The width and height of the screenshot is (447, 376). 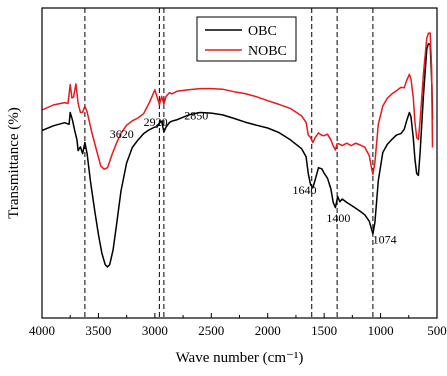 I want to click on peak-label-2850: 2850, so click(x=196, y=116).